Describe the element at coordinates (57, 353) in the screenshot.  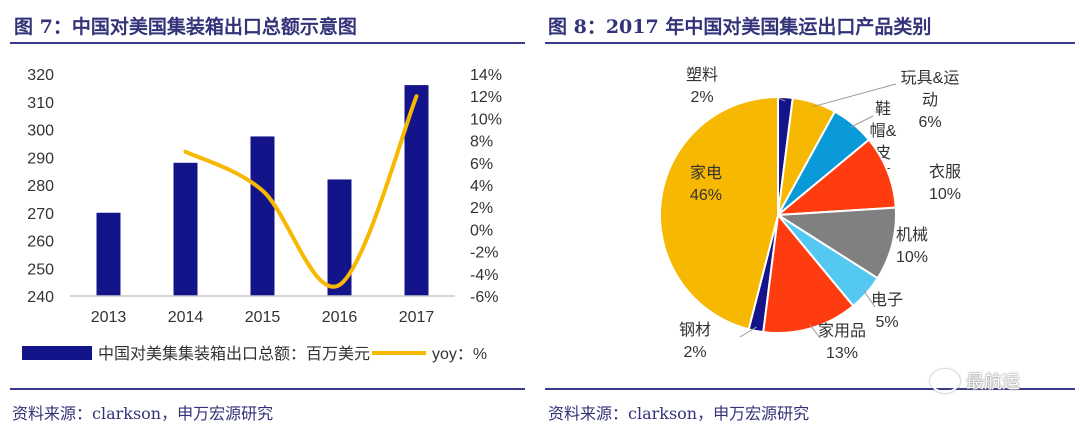
I see `legend-bar-swatch` at that location.